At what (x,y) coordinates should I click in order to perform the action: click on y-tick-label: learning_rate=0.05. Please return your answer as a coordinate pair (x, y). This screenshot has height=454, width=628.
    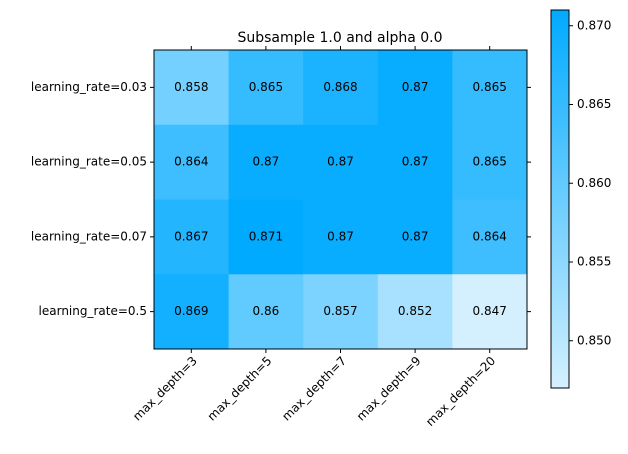
    Looking at the image, I should click on (89, 162).